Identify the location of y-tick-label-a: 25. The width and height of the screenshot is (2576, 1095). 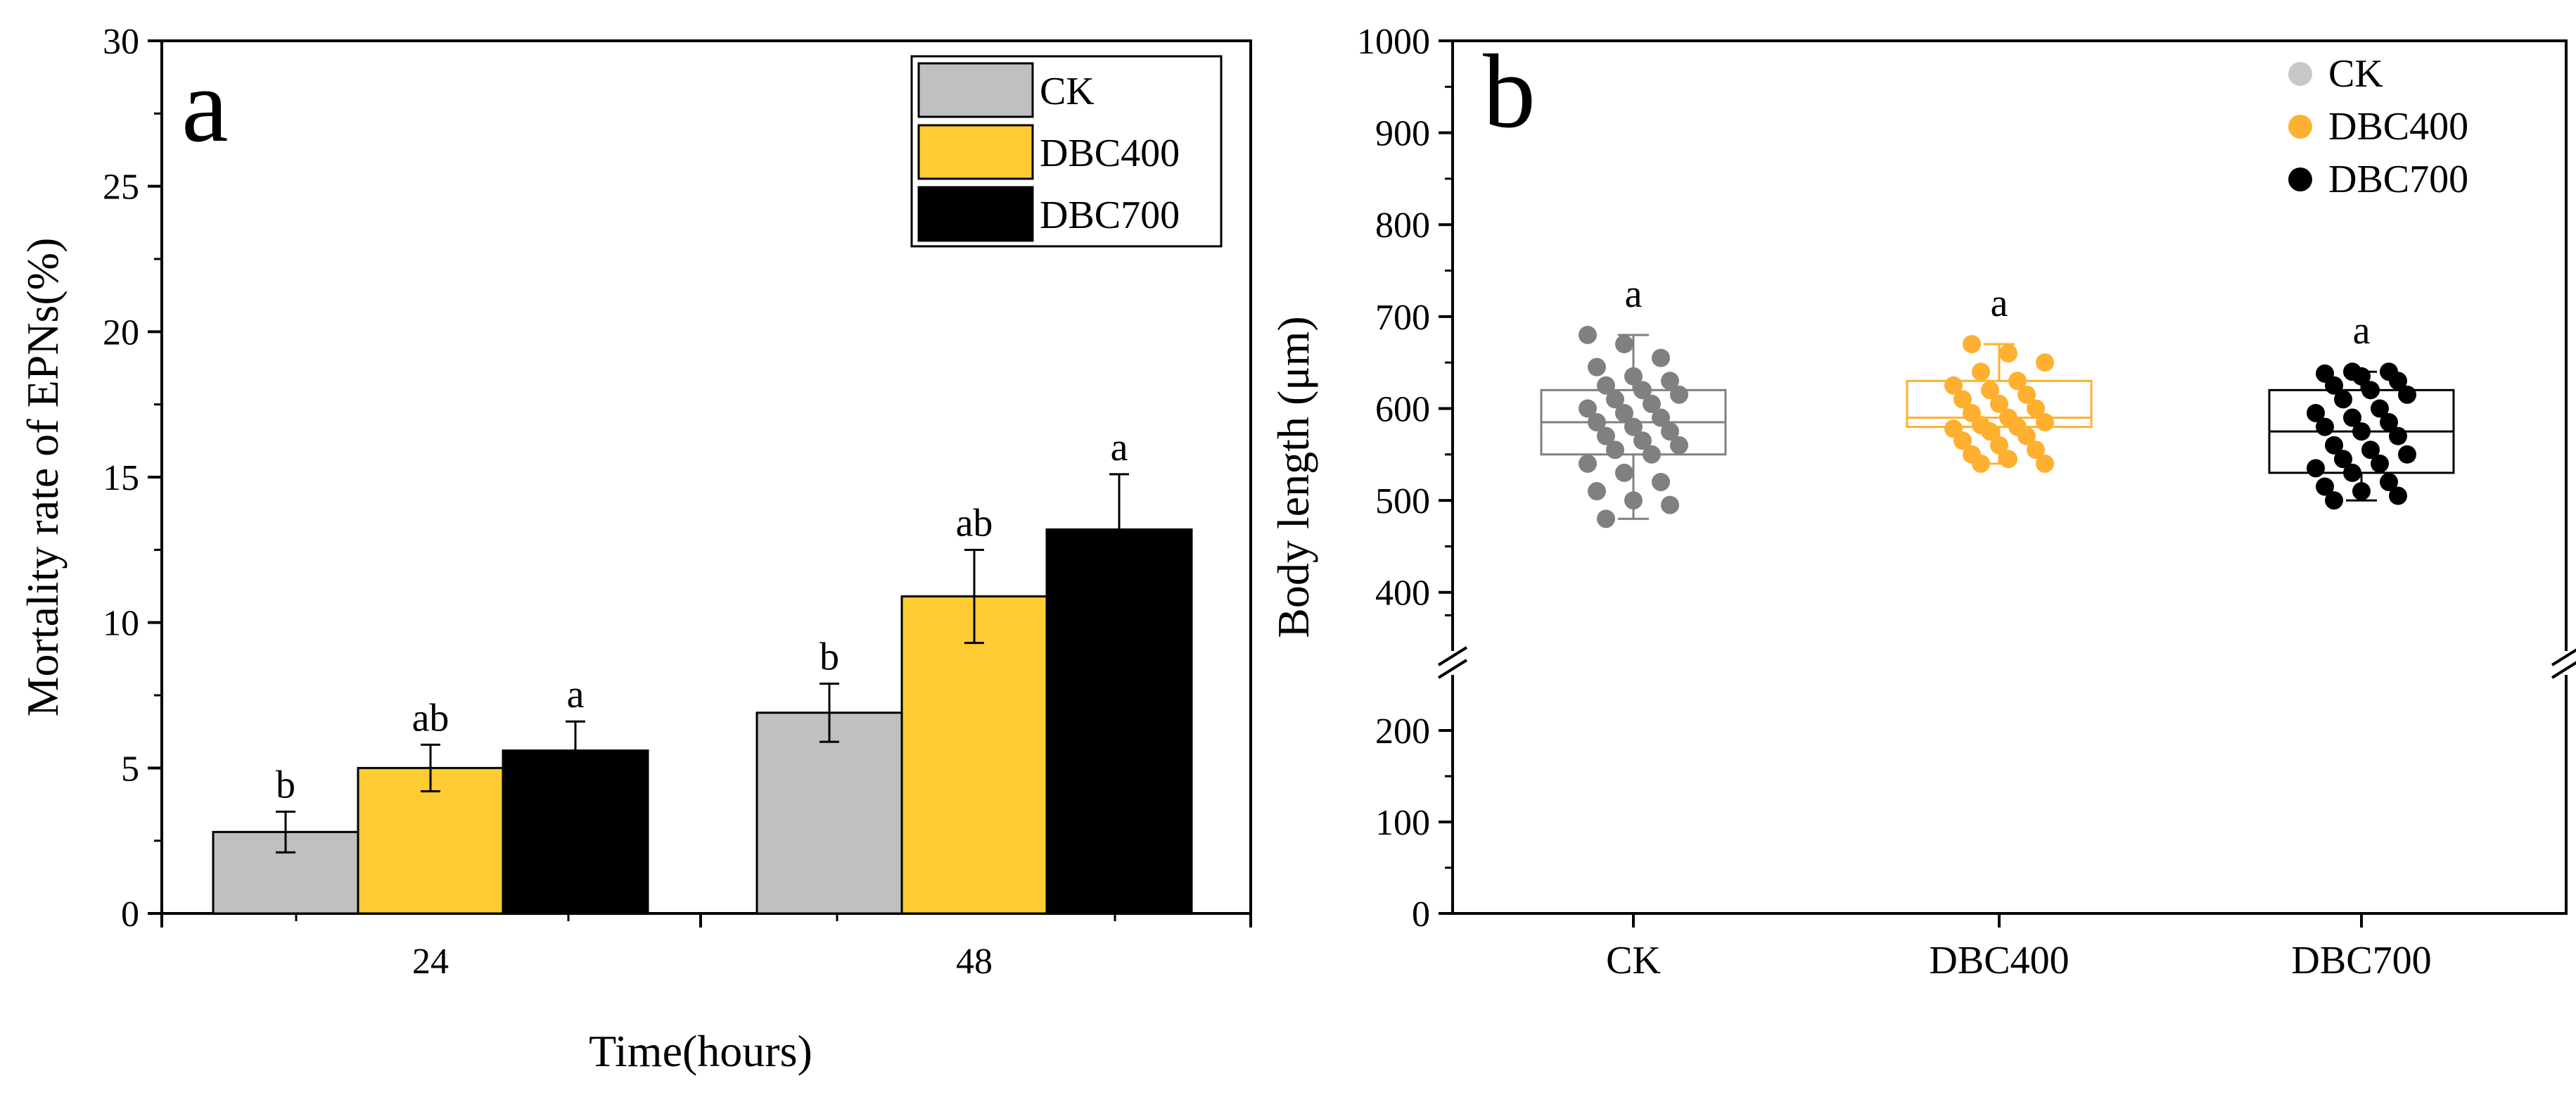
(121, 187).